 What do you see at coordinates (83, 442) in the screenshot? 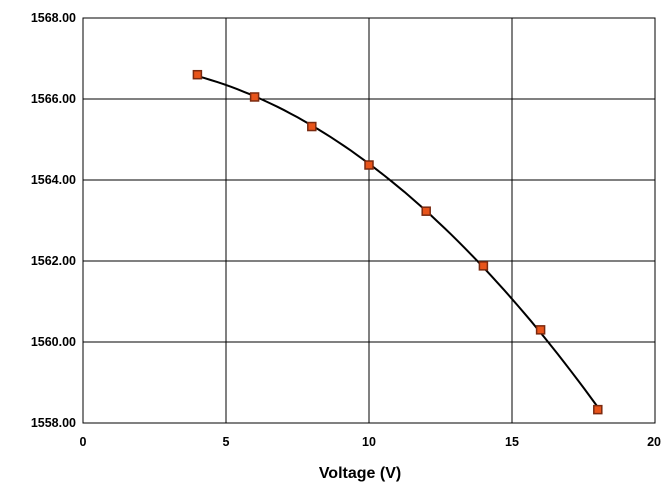
I see `x-tick-label: 0` at bounding box center [83, 442].